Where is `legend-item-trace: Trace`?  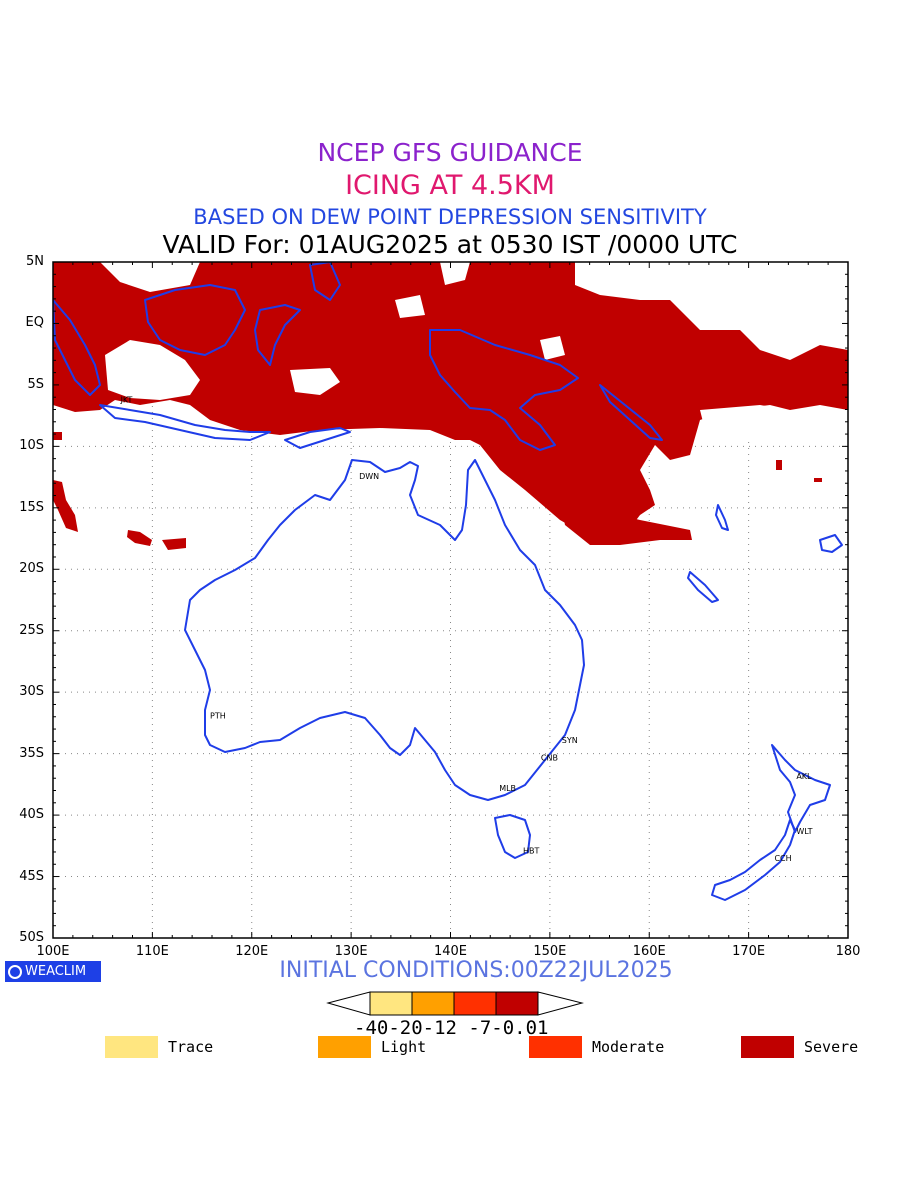 legend-item-trace: Trace is located at coordinates (159, 1047).